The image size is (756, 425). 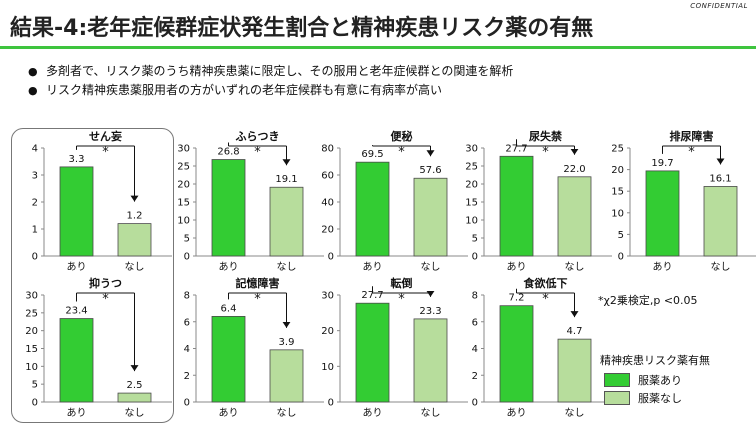 I want to click on footnote: *χ2乗検定,p <0.05, so click(x=648, y=300).